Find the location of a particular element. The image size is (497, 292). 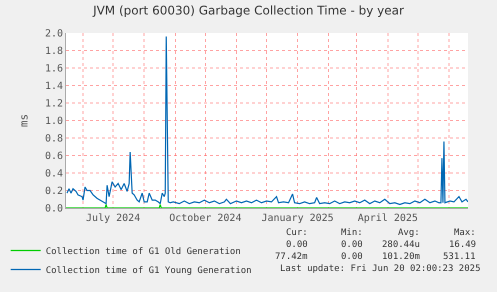

y-tick-label: 0.0 is located at coordinates (53, 209).